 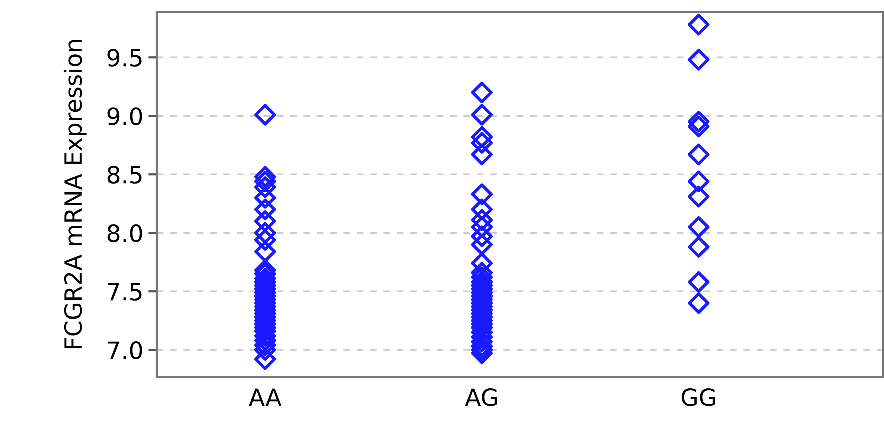 I want to click on y-tick-label: 7.0, so click(x=125, y=351).